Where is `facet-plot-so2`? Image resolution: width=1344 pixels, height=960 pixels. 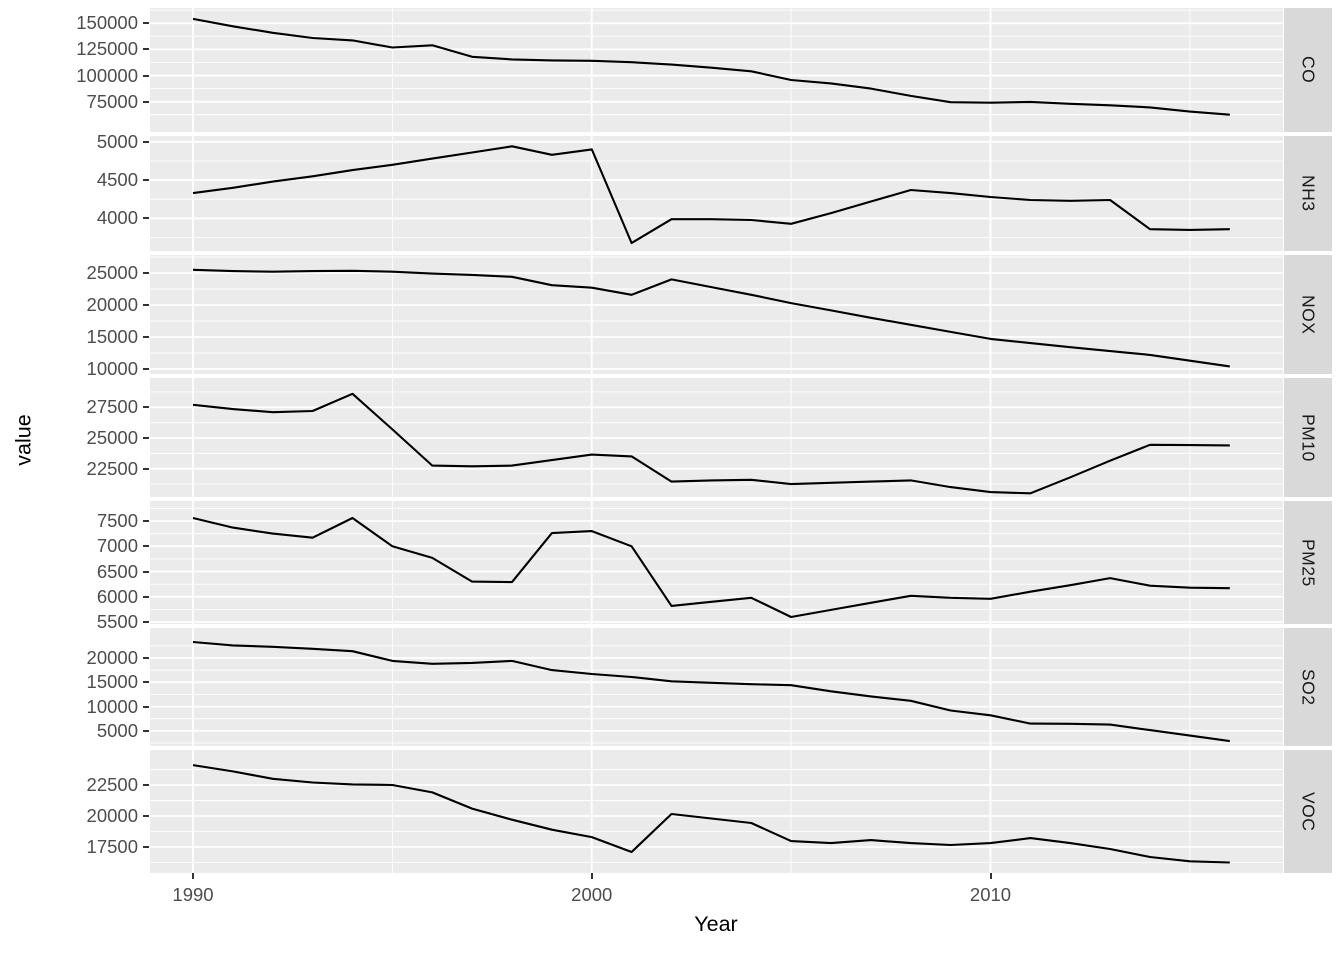
facet-plot-so2 is located at coordinates (716, 687).